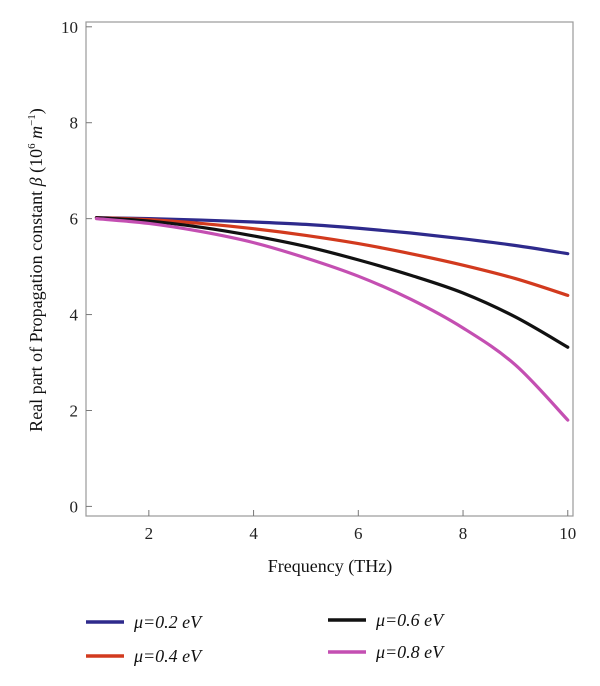  Describe the element at coordinates (410, 652) in the screenshot. I see `legend-label: μ=0.8 eV` at that location.